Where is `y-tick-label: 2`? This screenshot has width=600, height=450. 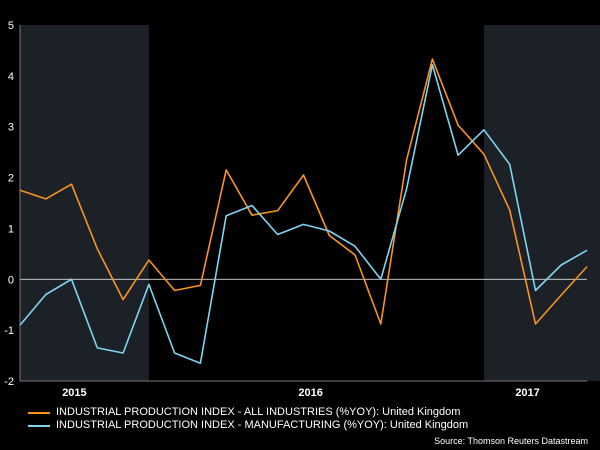 y-tick-label: 2 is located at coordinates (11, 179).